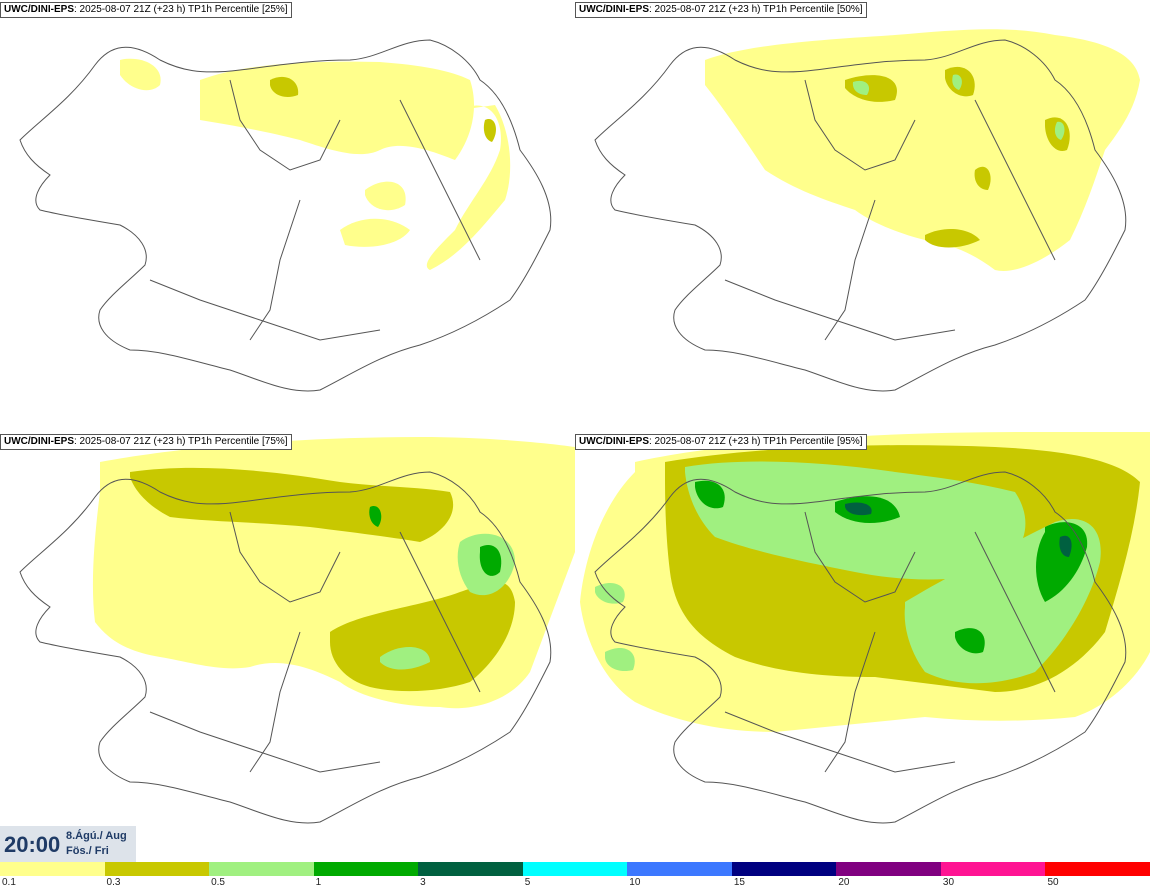 This screenshot has width=1150, height=891. What do you see at coordinates (113, 882) in the screenshot?
I see `legend-tick-label: 0.3` at bounding box center [113, 882].